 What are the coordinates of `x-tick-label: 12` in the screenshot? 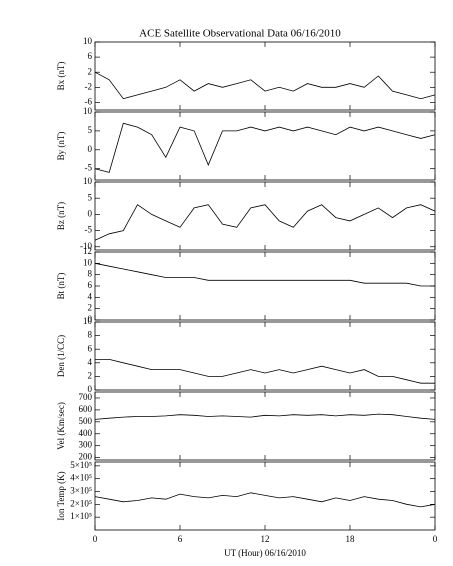 It's located at (265, 539).